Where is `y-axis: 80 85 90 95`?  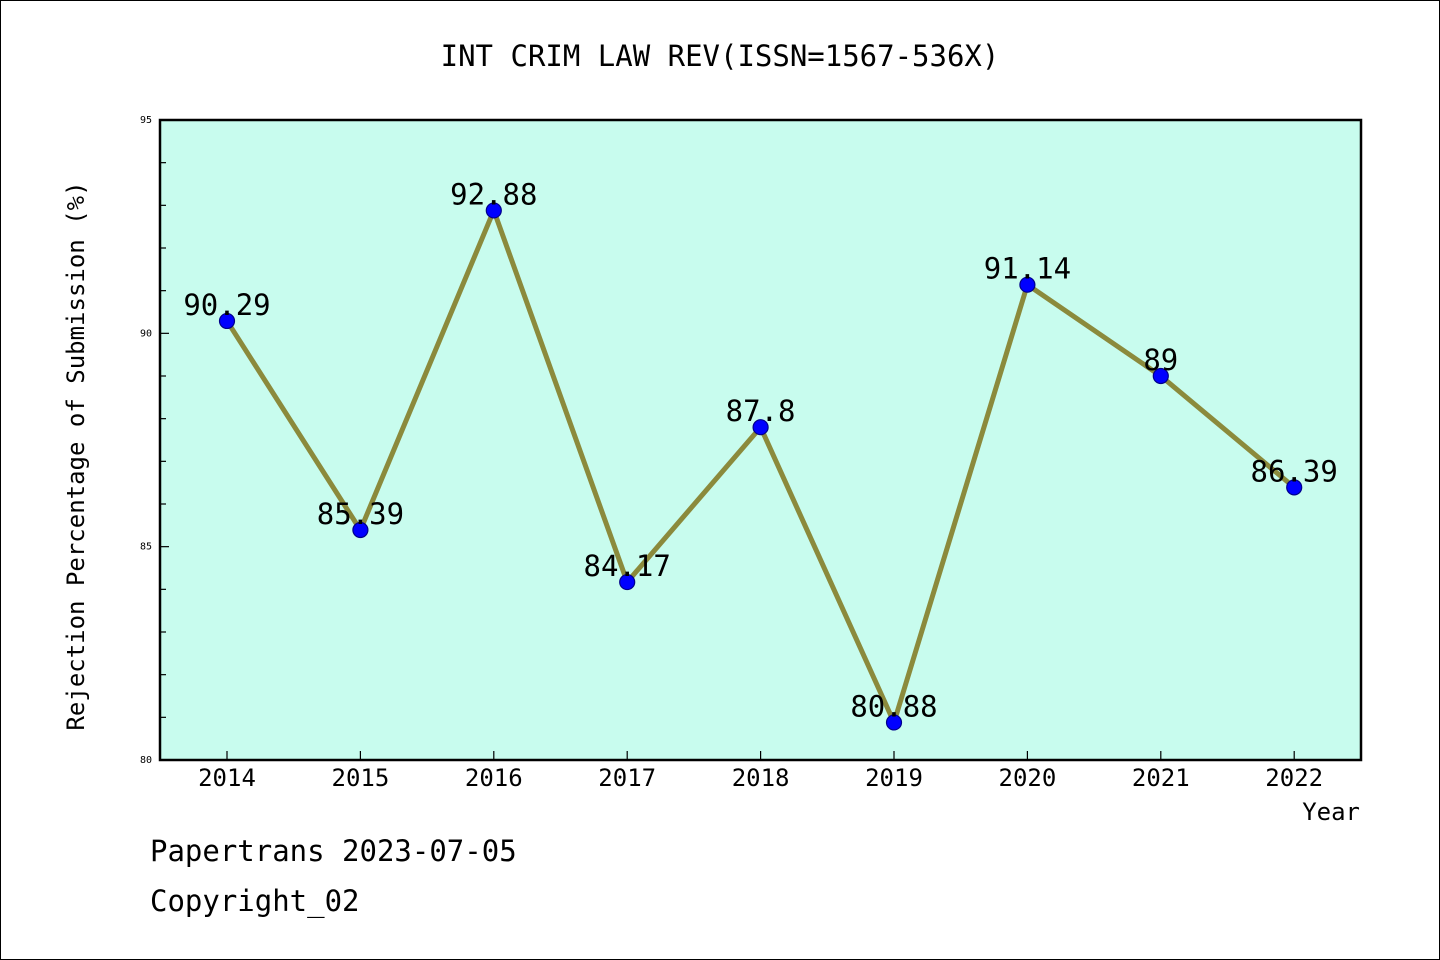
y-axis: 80 85 90 95 is located at coordinates (154, 440).